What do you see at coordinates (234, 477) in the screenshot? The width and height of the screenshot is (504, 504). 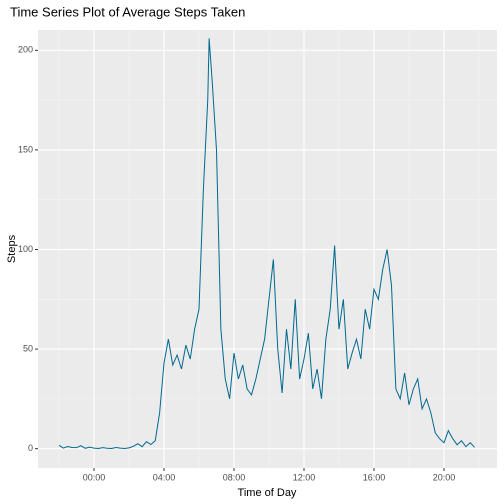 I see `x-tick-label: 08:00` at bounding box center [234, 477].